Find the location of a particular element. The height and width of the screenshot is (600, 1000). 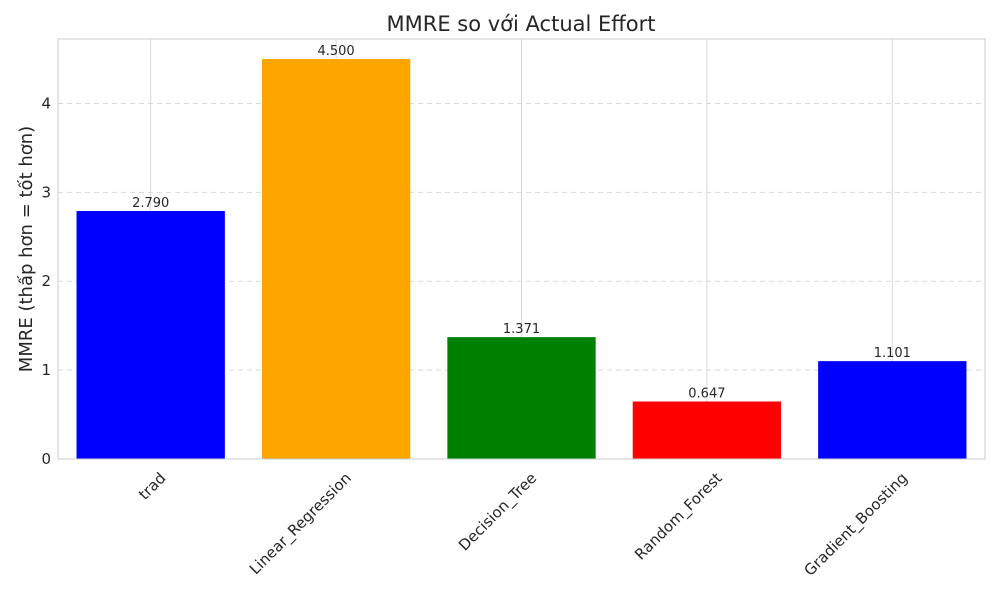

data-label: 2.790 is located at coordinates (150, 203).